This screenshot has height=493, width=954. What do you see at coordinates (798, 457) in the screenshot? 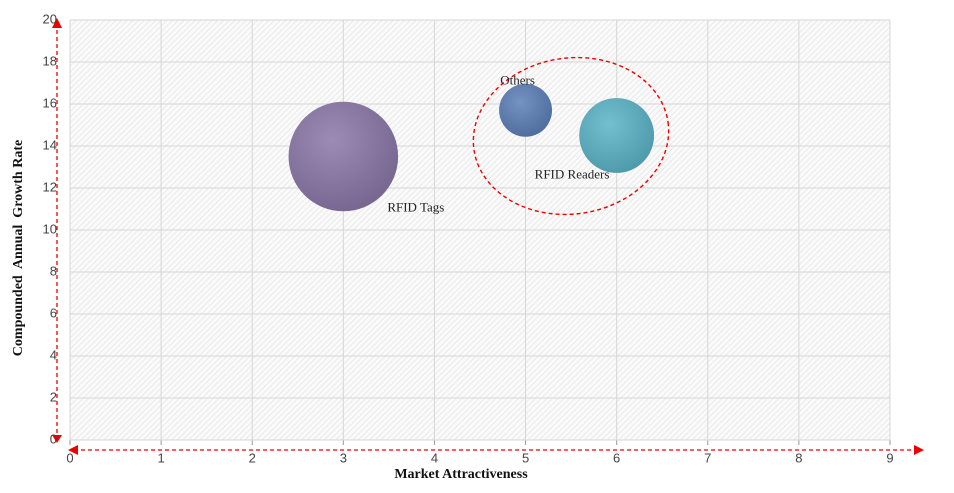
I see `x-tick-label: 8` at bounding box center [798, 457].